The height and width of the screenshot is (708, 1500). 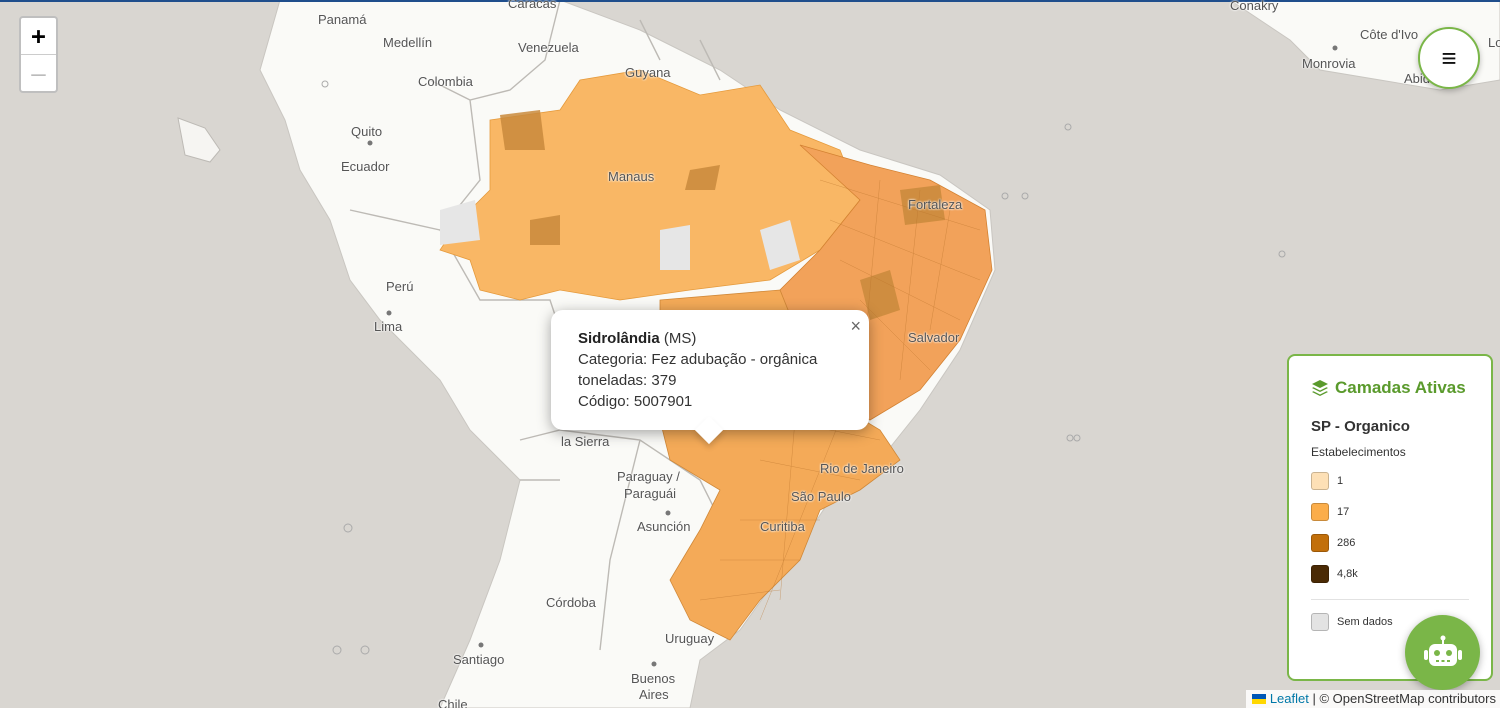 I want to click on menu-button: ≡, so click(x=1449, y=58).